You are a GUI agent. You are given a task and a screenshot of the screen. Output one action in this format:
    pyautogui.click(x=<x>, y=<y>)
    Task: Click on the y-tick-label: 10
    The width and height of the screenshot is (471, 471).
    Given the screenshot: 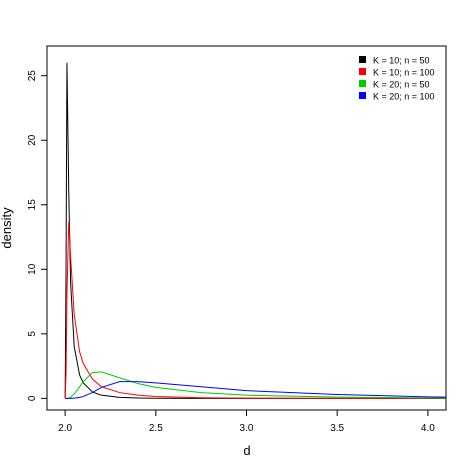 What is the action you would take?
    pyautogui.click(x=32, y=269)
    